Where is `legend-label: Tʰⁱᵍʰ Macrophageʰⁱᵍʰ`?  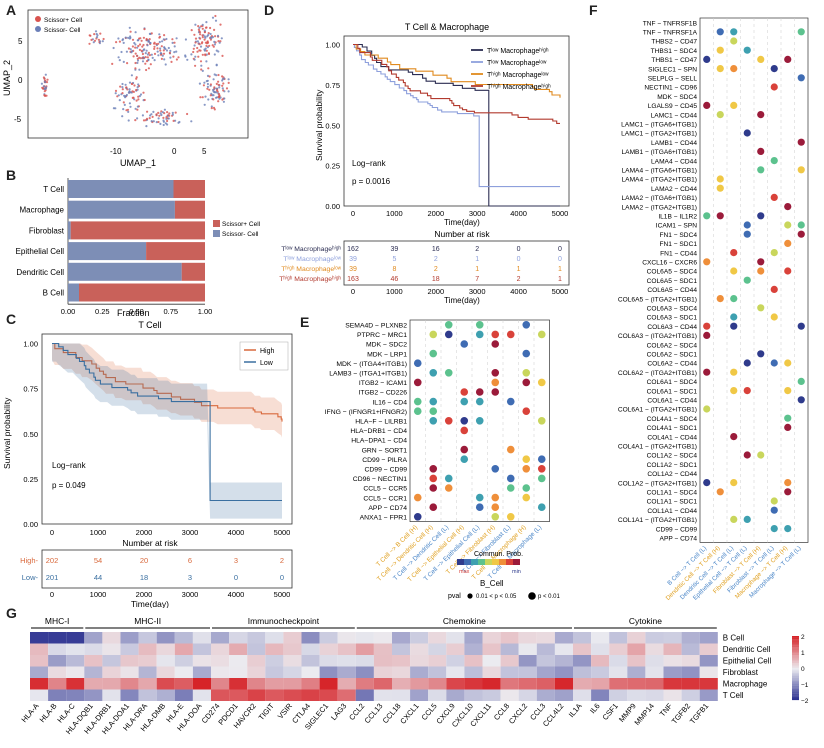 legend-label: Tʰⁱᵍʰ Macrophageʰⁱᵍʰ is located at coordinates (519, 87).